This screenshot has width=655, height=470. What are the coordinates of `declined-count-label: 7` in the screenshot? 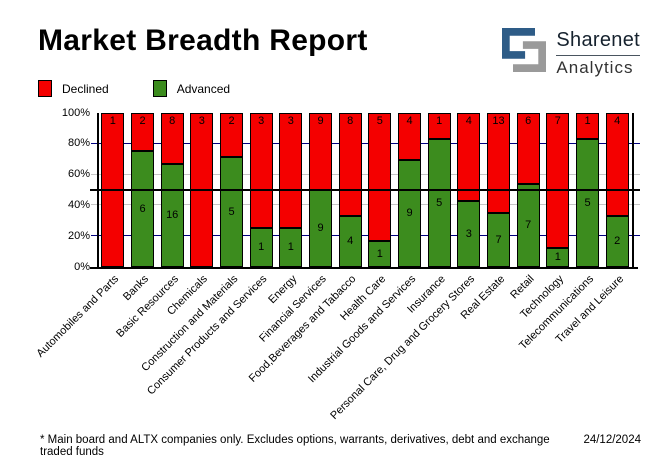 It's located at (557, 121).